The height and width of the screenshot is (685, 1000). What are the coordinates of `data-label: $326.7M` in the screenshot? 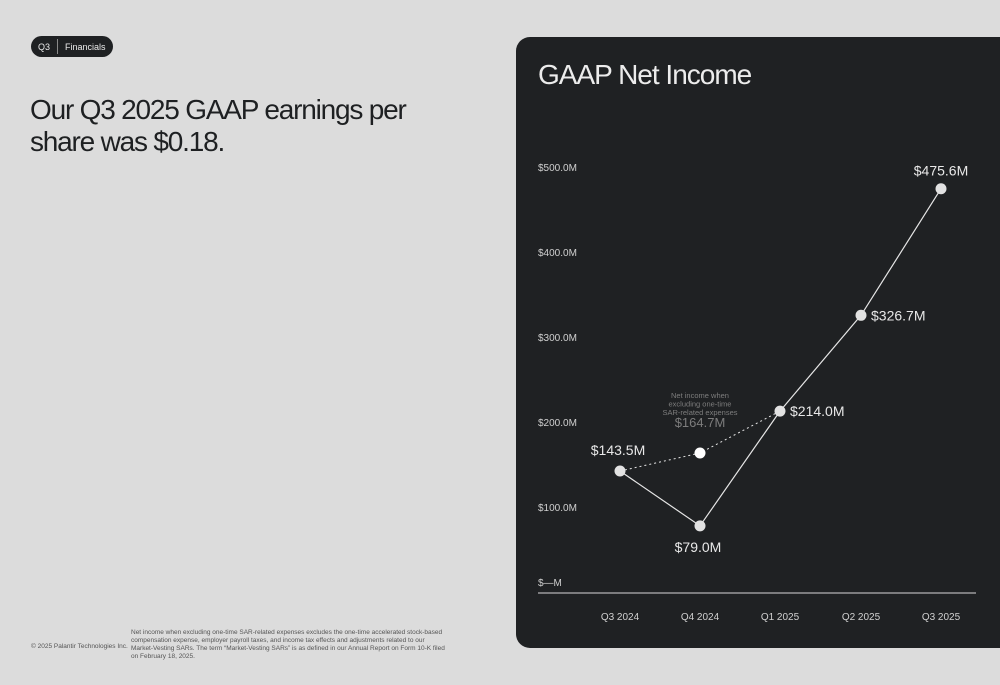 It's located at (898, 315).